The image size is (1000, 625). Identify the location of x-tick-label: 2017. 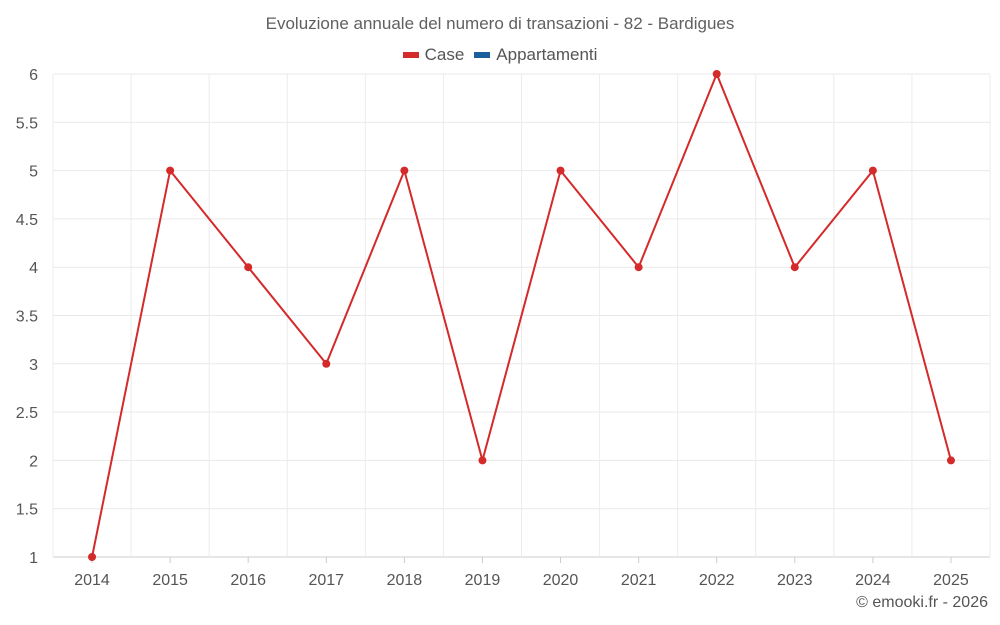
(326, 580).